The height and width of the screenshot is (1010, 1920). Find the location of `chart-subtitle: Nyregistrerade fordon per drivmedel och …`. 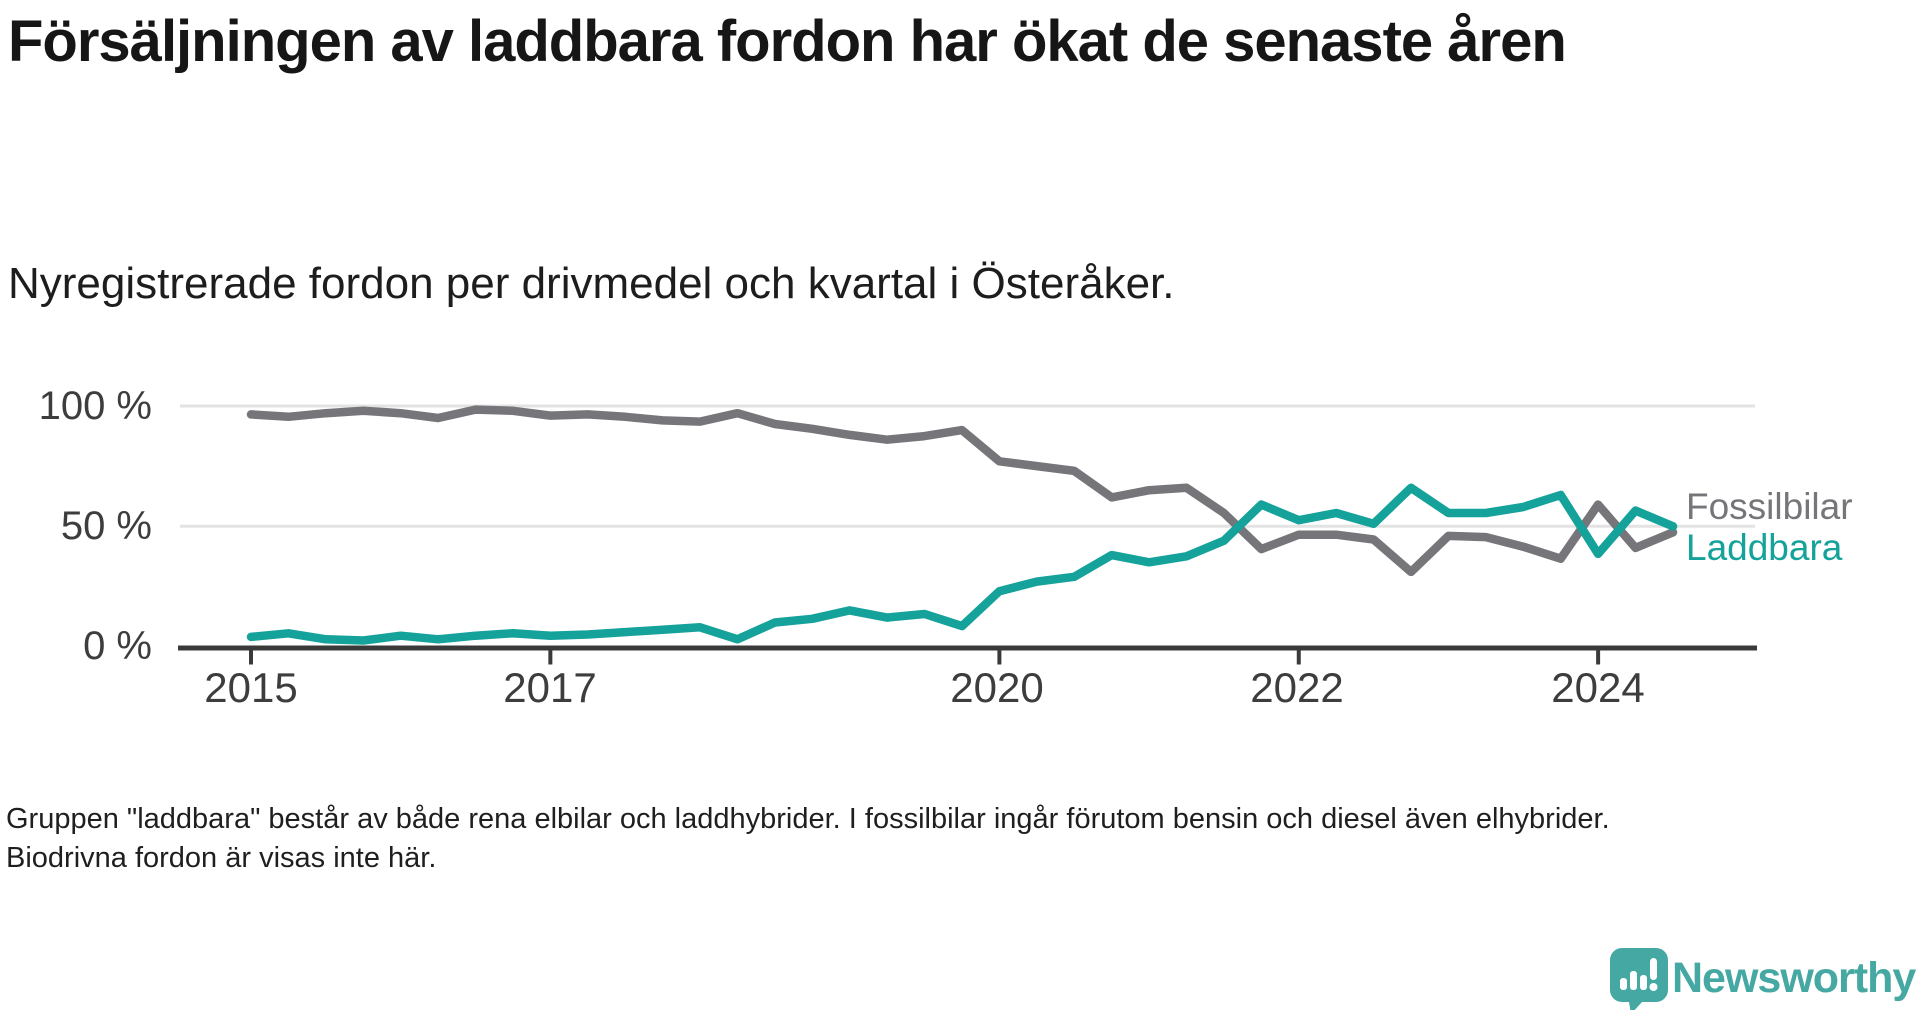

chart-subtitle: Nyregistrerade fordon per drivmedel och … is located at coordinates (591, 283).